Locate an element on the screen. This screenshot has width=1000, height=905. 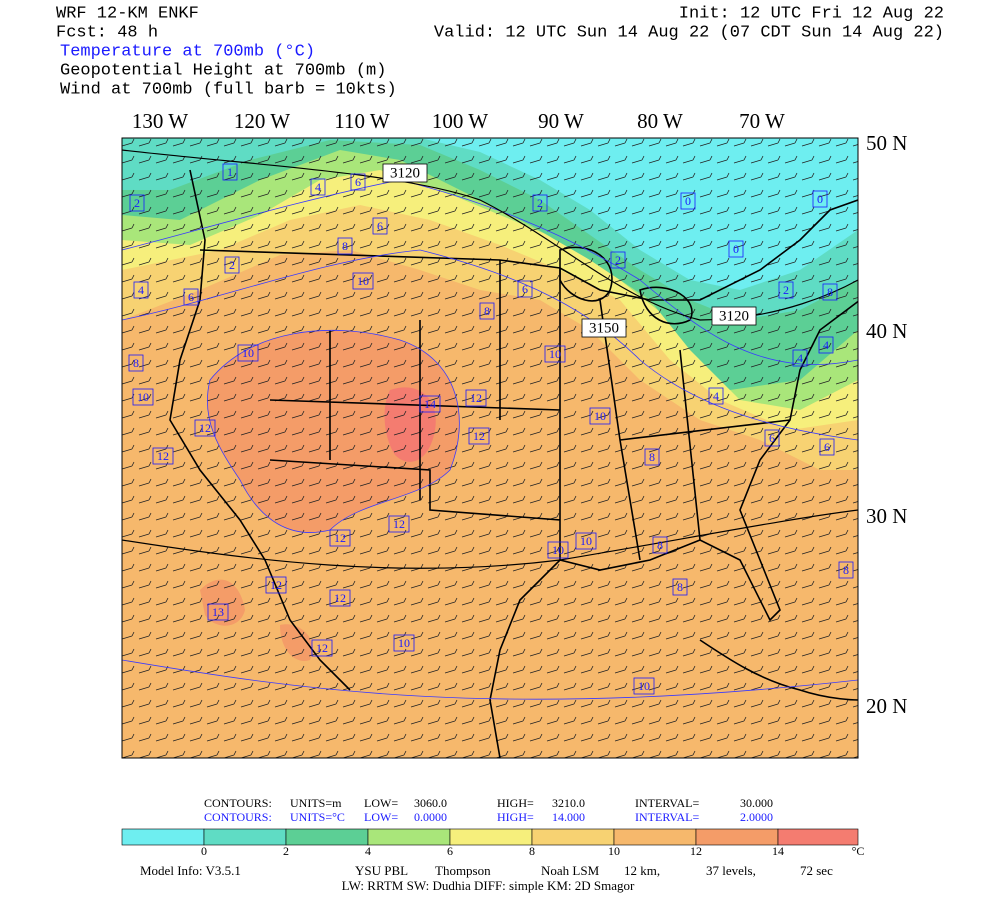
height-label: 3120 is located at coordinates (405, 173).